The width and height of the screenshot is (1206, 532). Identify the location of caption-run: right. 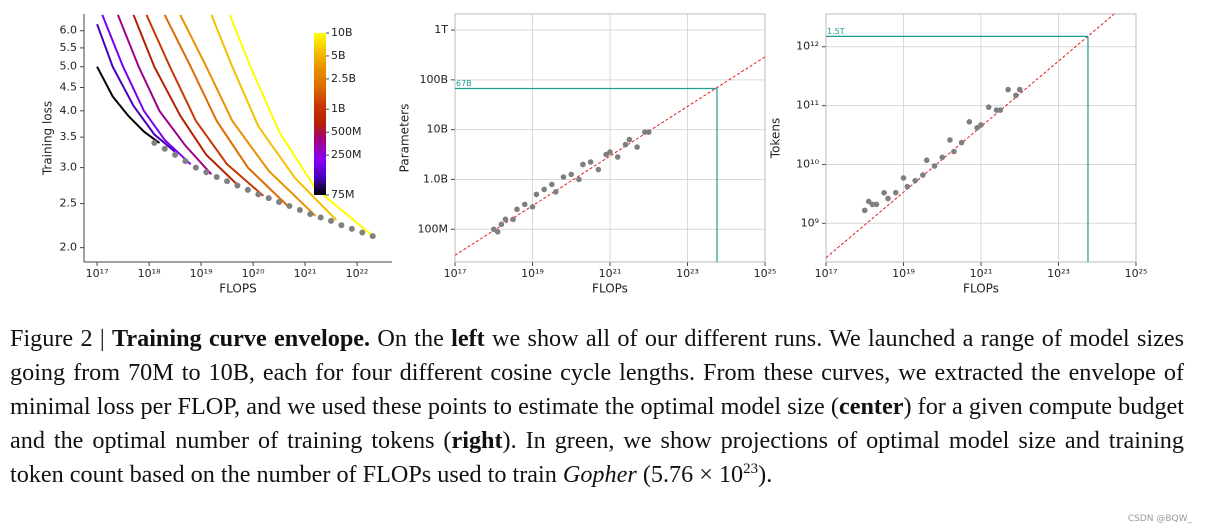
(477, 440).